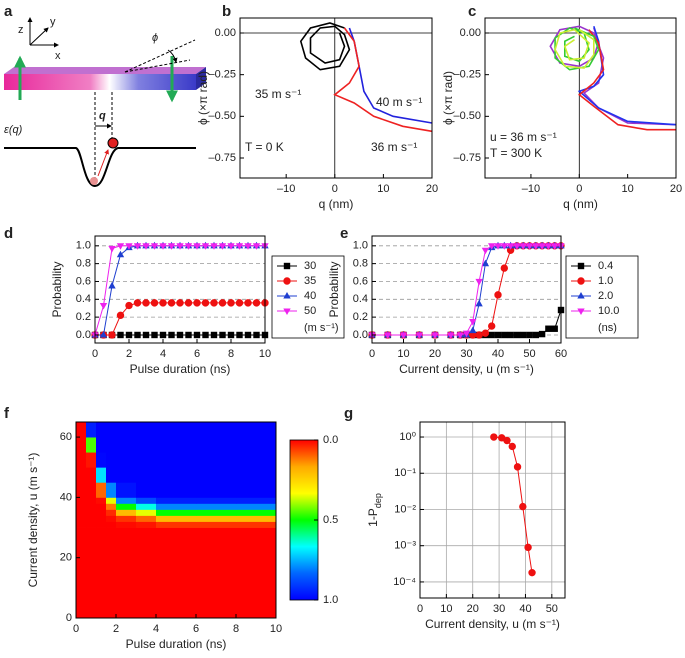 This screenshot has width=685, height=658. I want to click on x-axis-label: Pulse duration (ns), so click(176, 644).